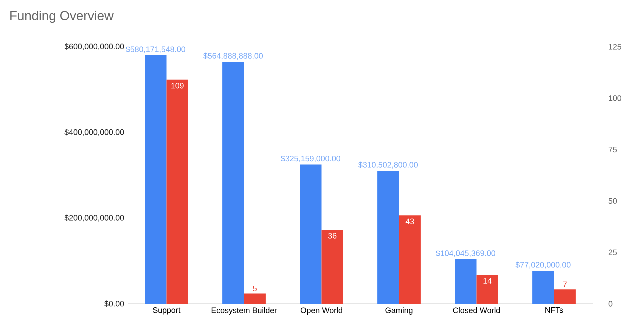 The image size is (642, 326). What do you see at coordinates (62, 17) in the screenshot?
I see `chart-title: Funding Overview` at bounding box center [62, 17].